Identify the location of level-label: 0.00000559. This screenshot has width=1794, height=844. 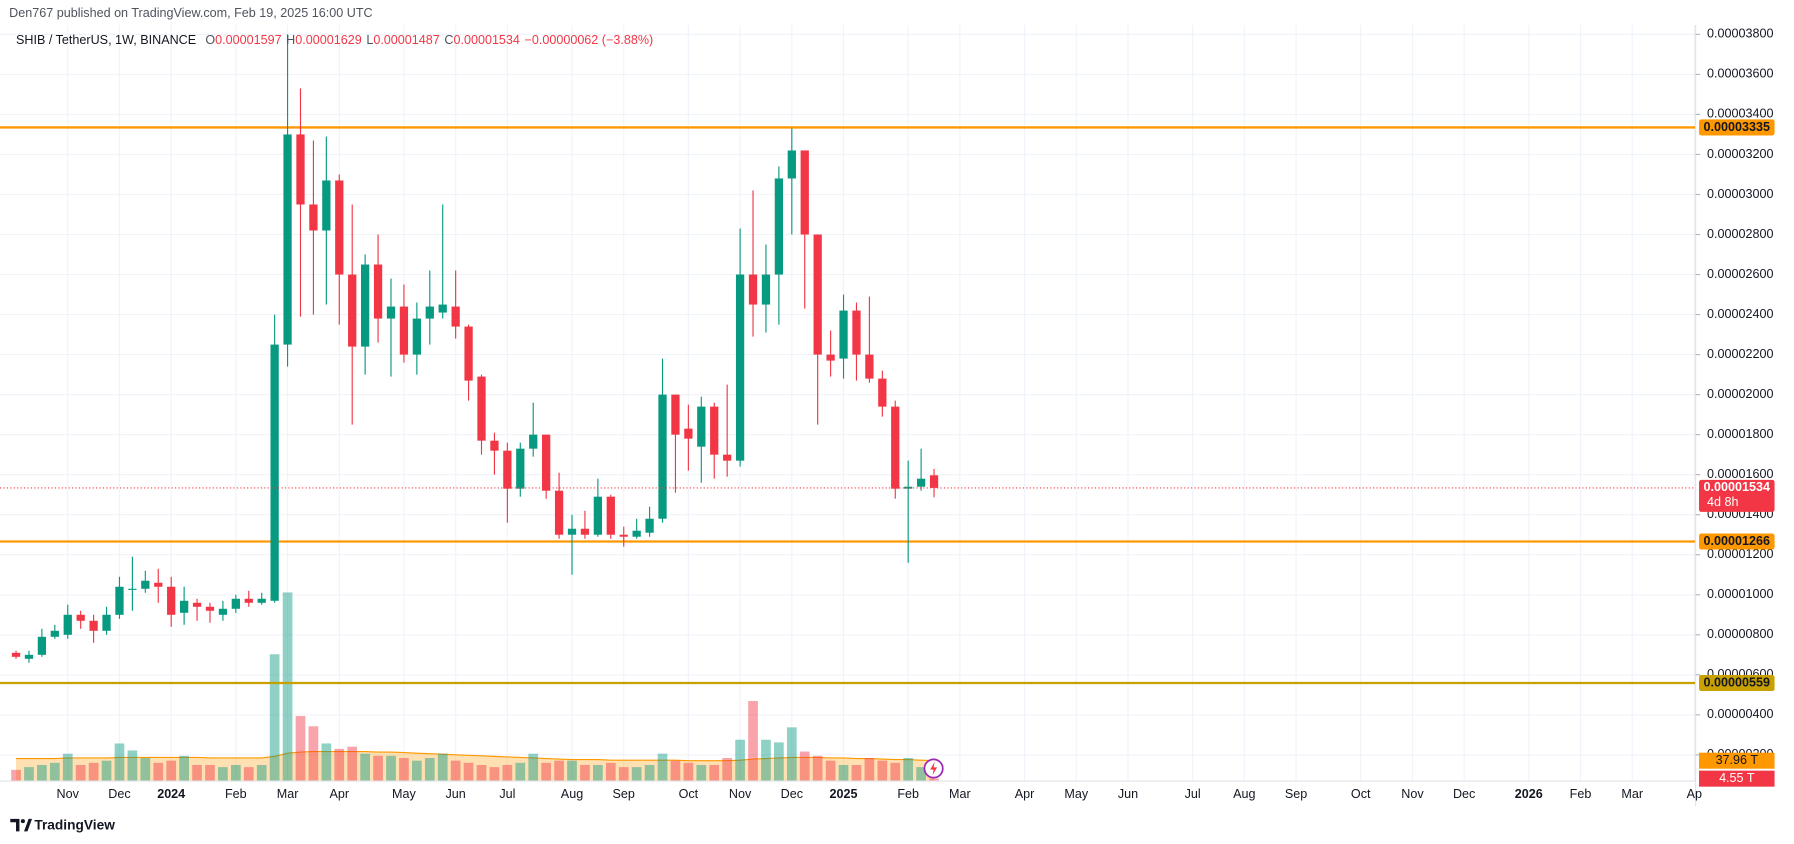
(1737, 682).